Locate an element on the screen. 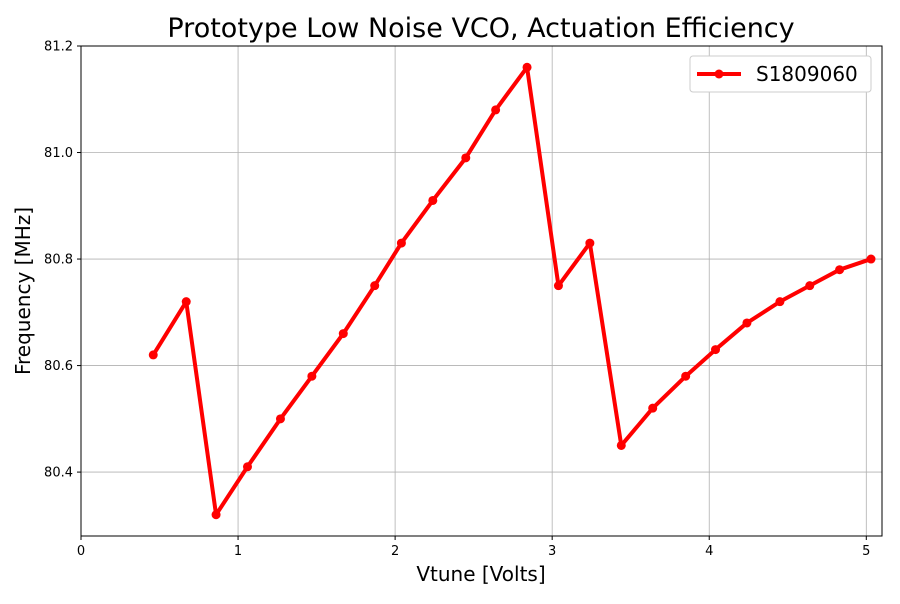 The height and width of the screenshot is (604, 900). y-tick-label: 80.6 is located at coordinates (58, 366).